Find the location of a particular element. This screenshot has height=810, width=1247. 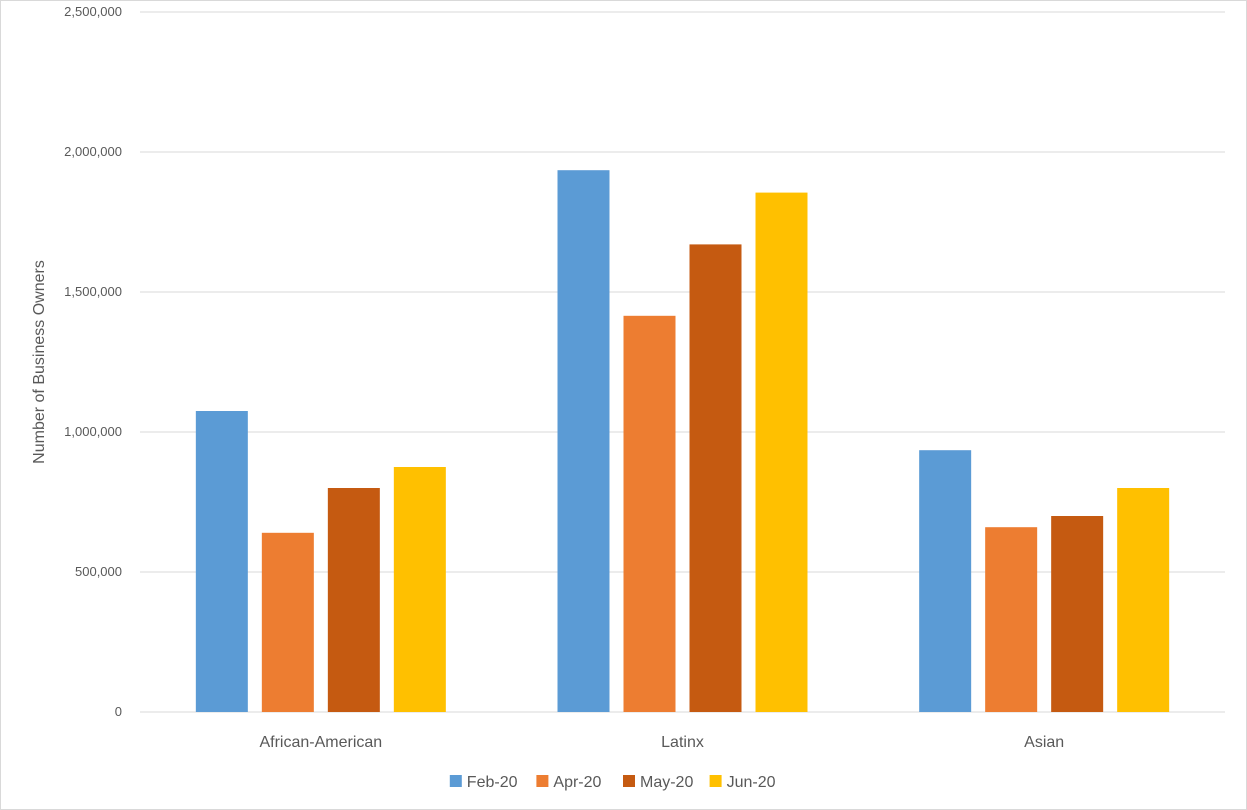

bar-apr-20-latinx is located at coordinates (649, 513).